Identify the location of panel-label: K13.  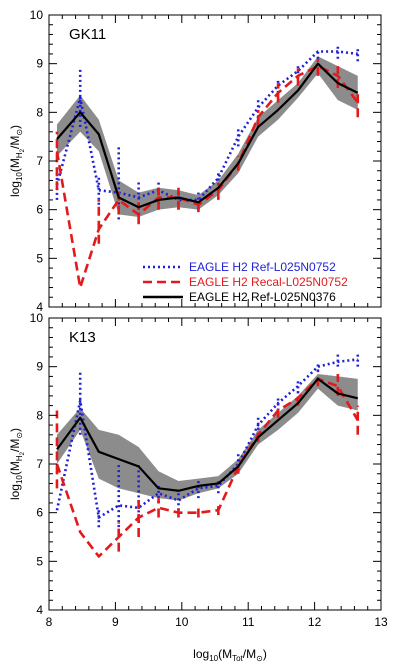
(82, 337).